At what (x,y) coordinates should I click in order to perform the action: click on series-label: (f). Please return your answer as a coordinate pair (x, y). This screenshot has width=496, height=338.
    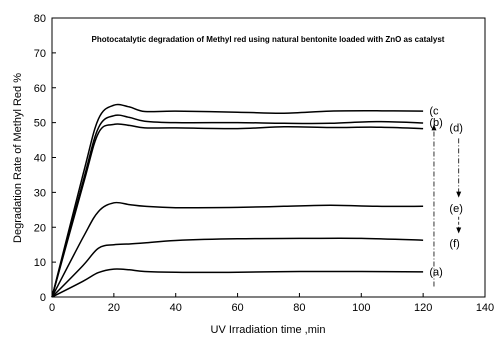
    Looking at the image, I should click on (454, 244).